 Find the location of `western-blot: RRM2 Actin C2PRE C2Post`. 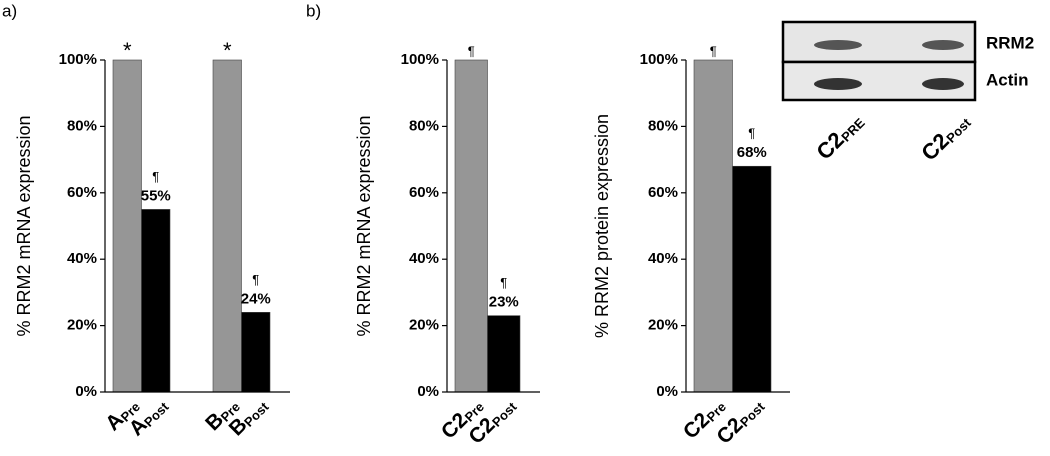

western-blot: RRM2 Actin C2PRE C2Post is located at coordinates (907, 92).